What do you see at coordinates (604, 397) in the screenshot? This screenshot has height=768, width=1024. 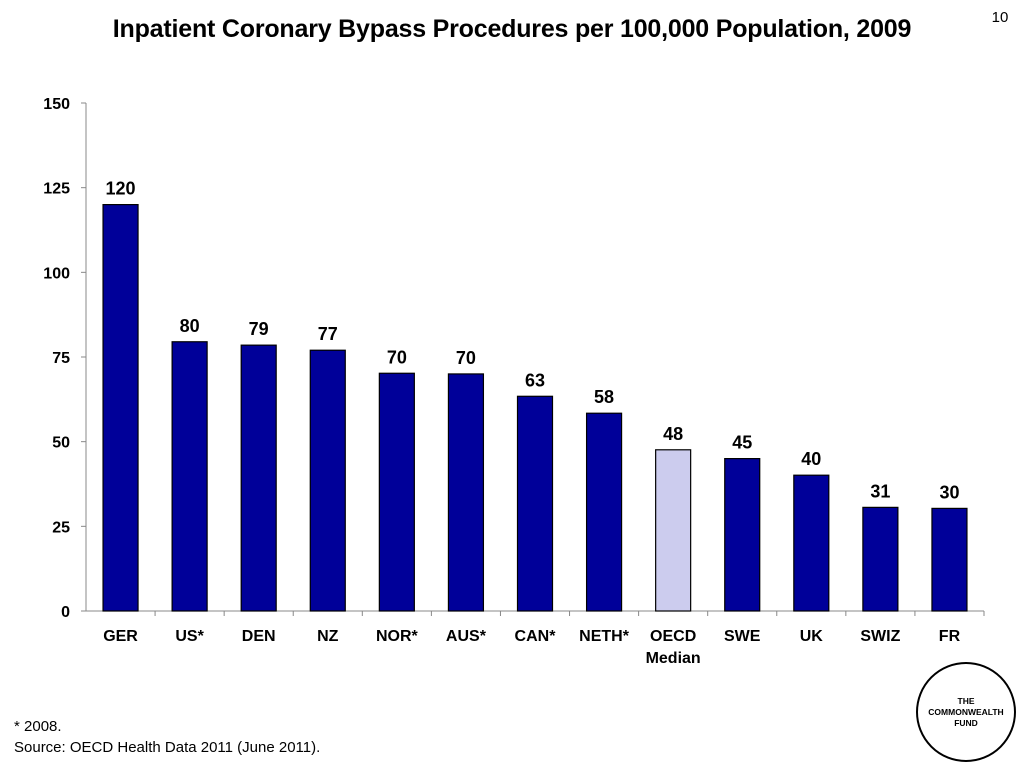 I see `data-label: 58` at bounding box center [604, 397].